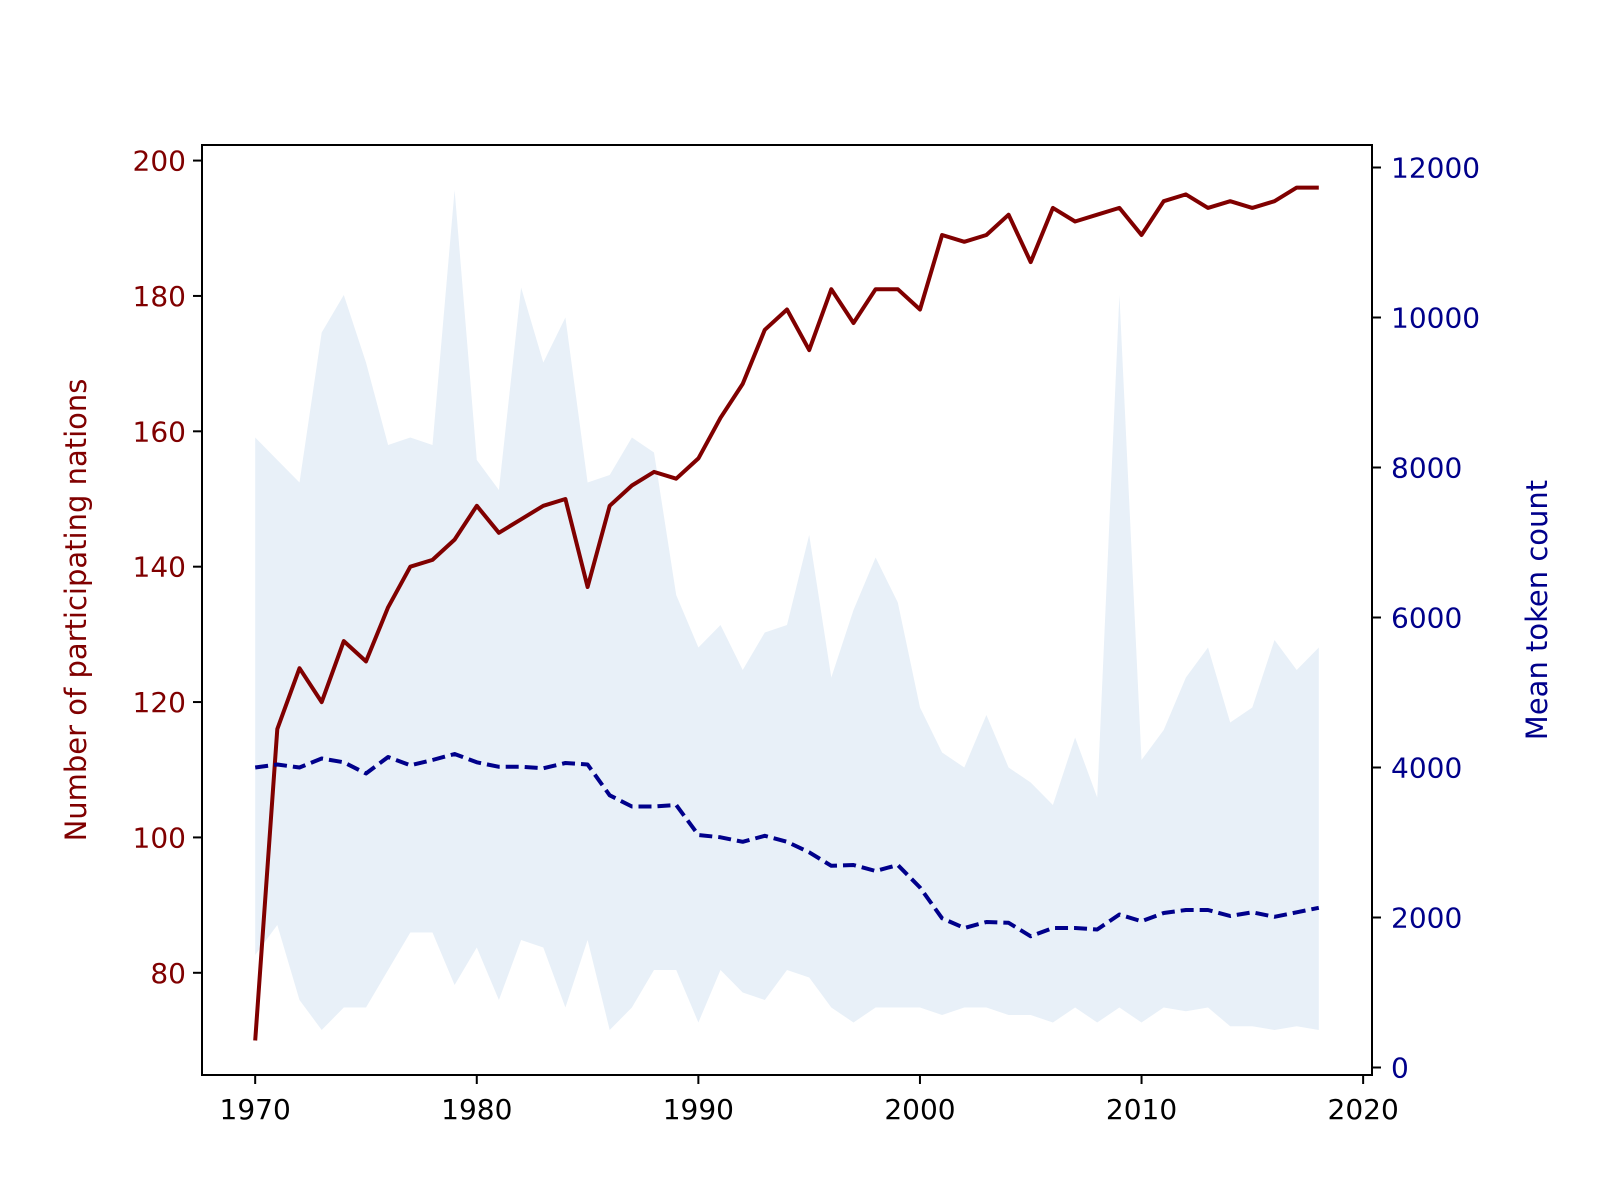  I want to click on right-tick-label: 2000, so click(1426, 918).